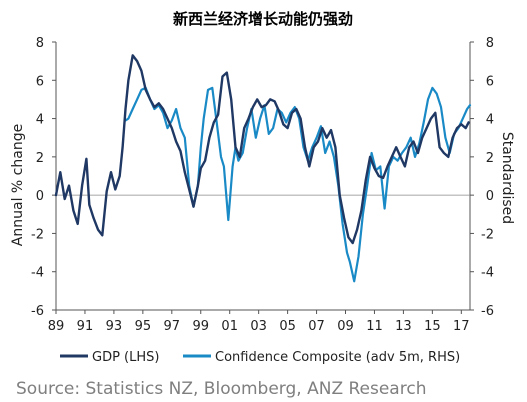  I want to click on x-tick-label: 97, so click(172, 326).